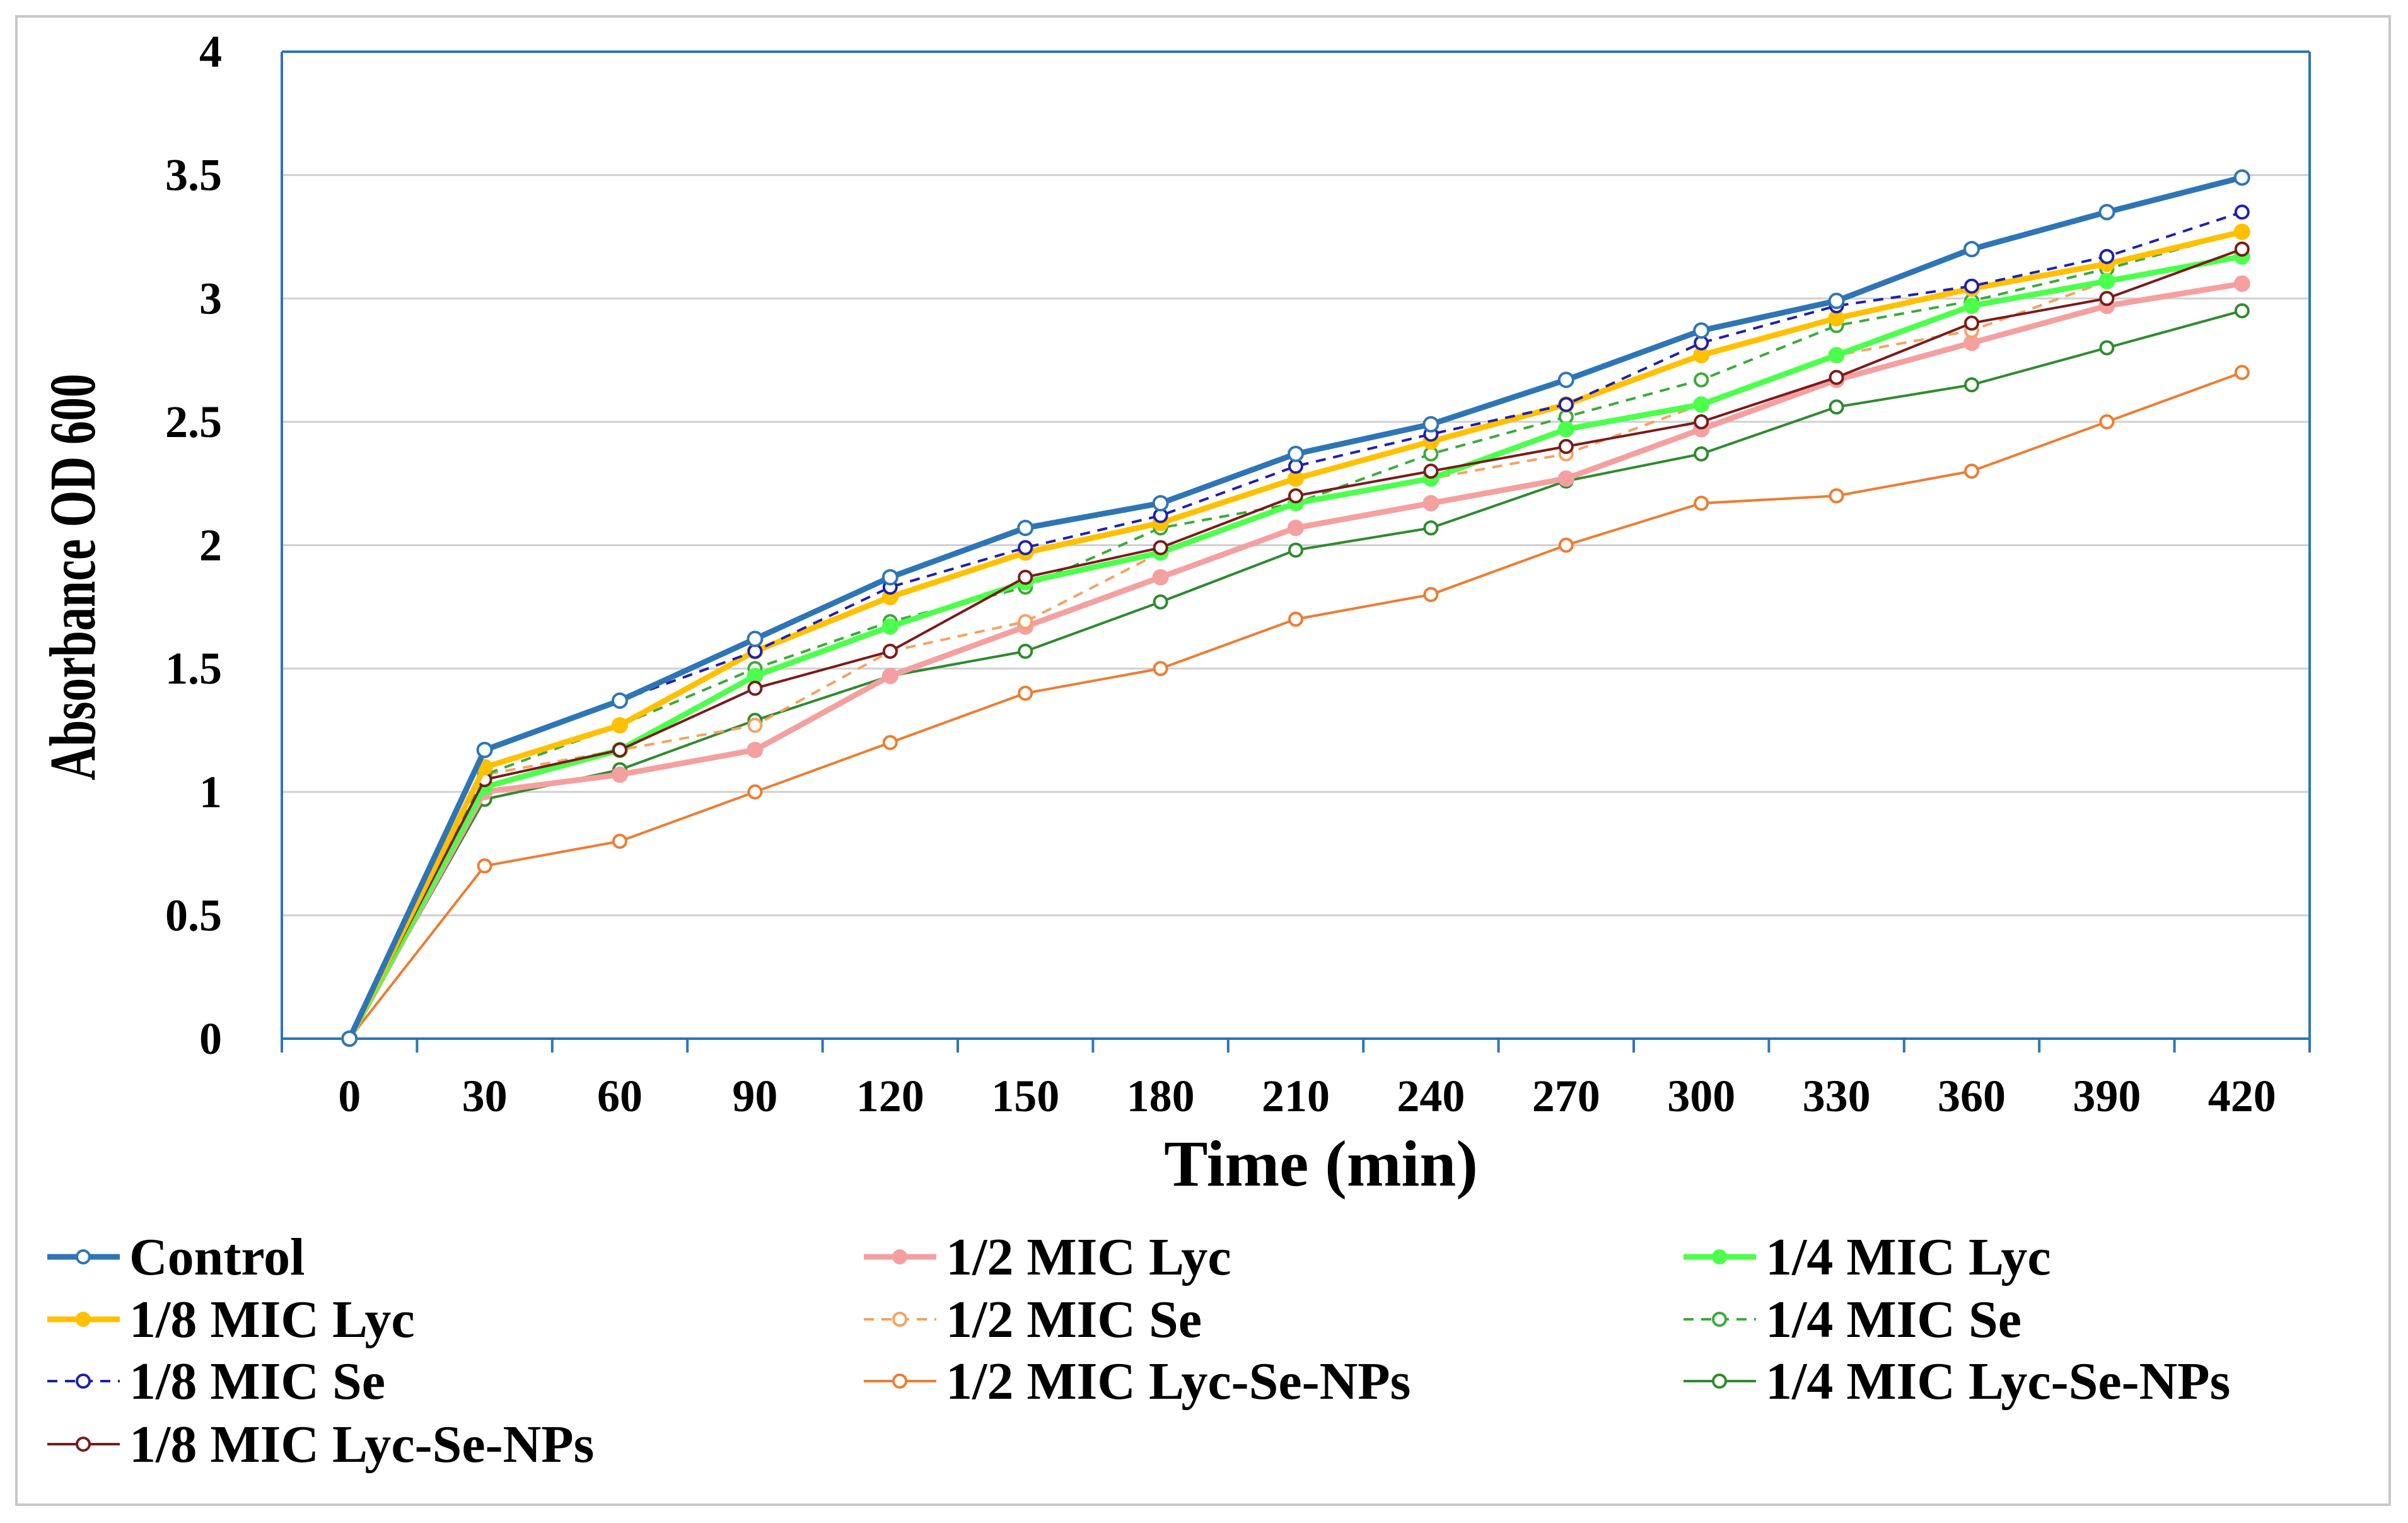 The image size is (2408, 1523). Describe the element at coordinates (1025, 1096) in the screenshot. I see `x-tick-label: 150` at that location.